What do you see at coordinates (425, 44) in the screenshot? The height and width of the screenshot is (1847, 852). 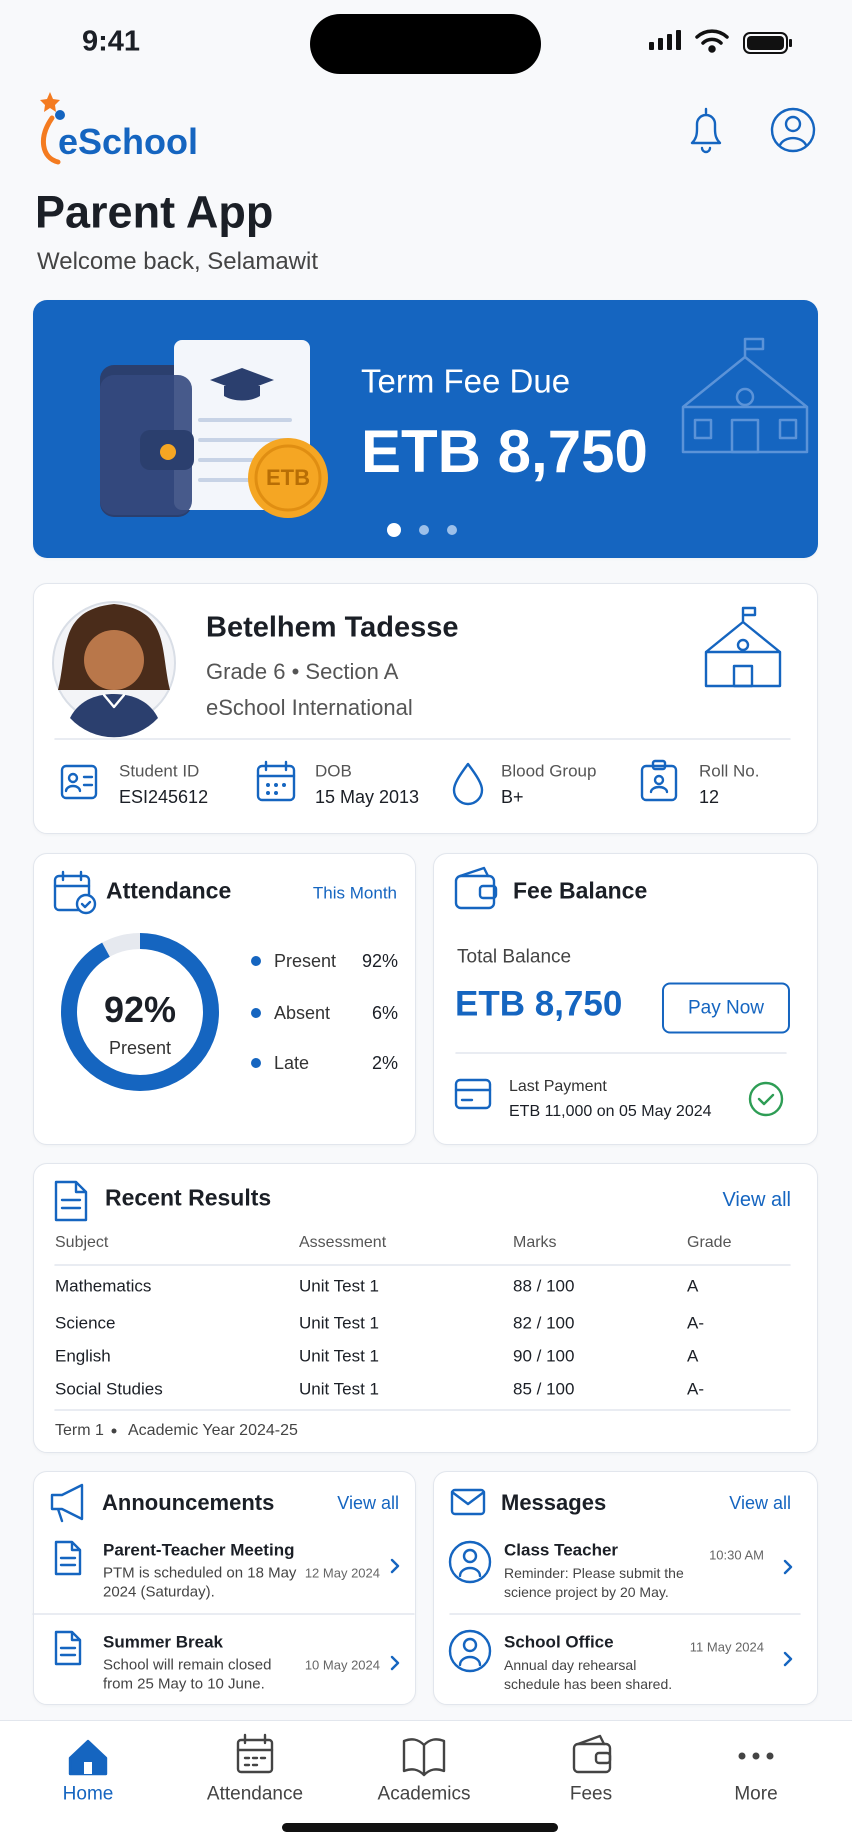 I see `dynamic-island` at bounding box center [425, 44].